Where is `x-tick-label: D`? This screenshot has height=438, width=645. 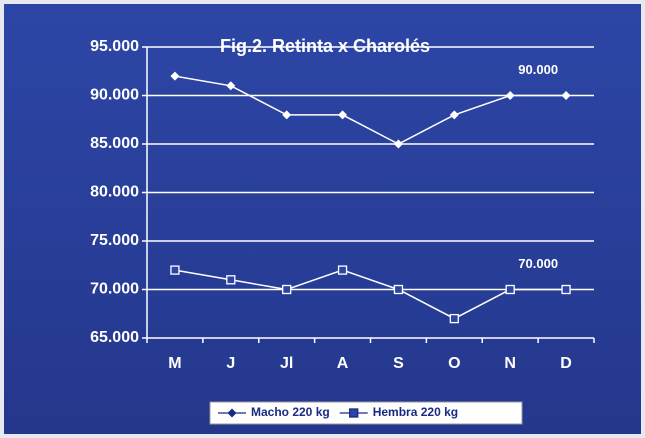
x-tick-label: D is located at coordinates (566, 363).